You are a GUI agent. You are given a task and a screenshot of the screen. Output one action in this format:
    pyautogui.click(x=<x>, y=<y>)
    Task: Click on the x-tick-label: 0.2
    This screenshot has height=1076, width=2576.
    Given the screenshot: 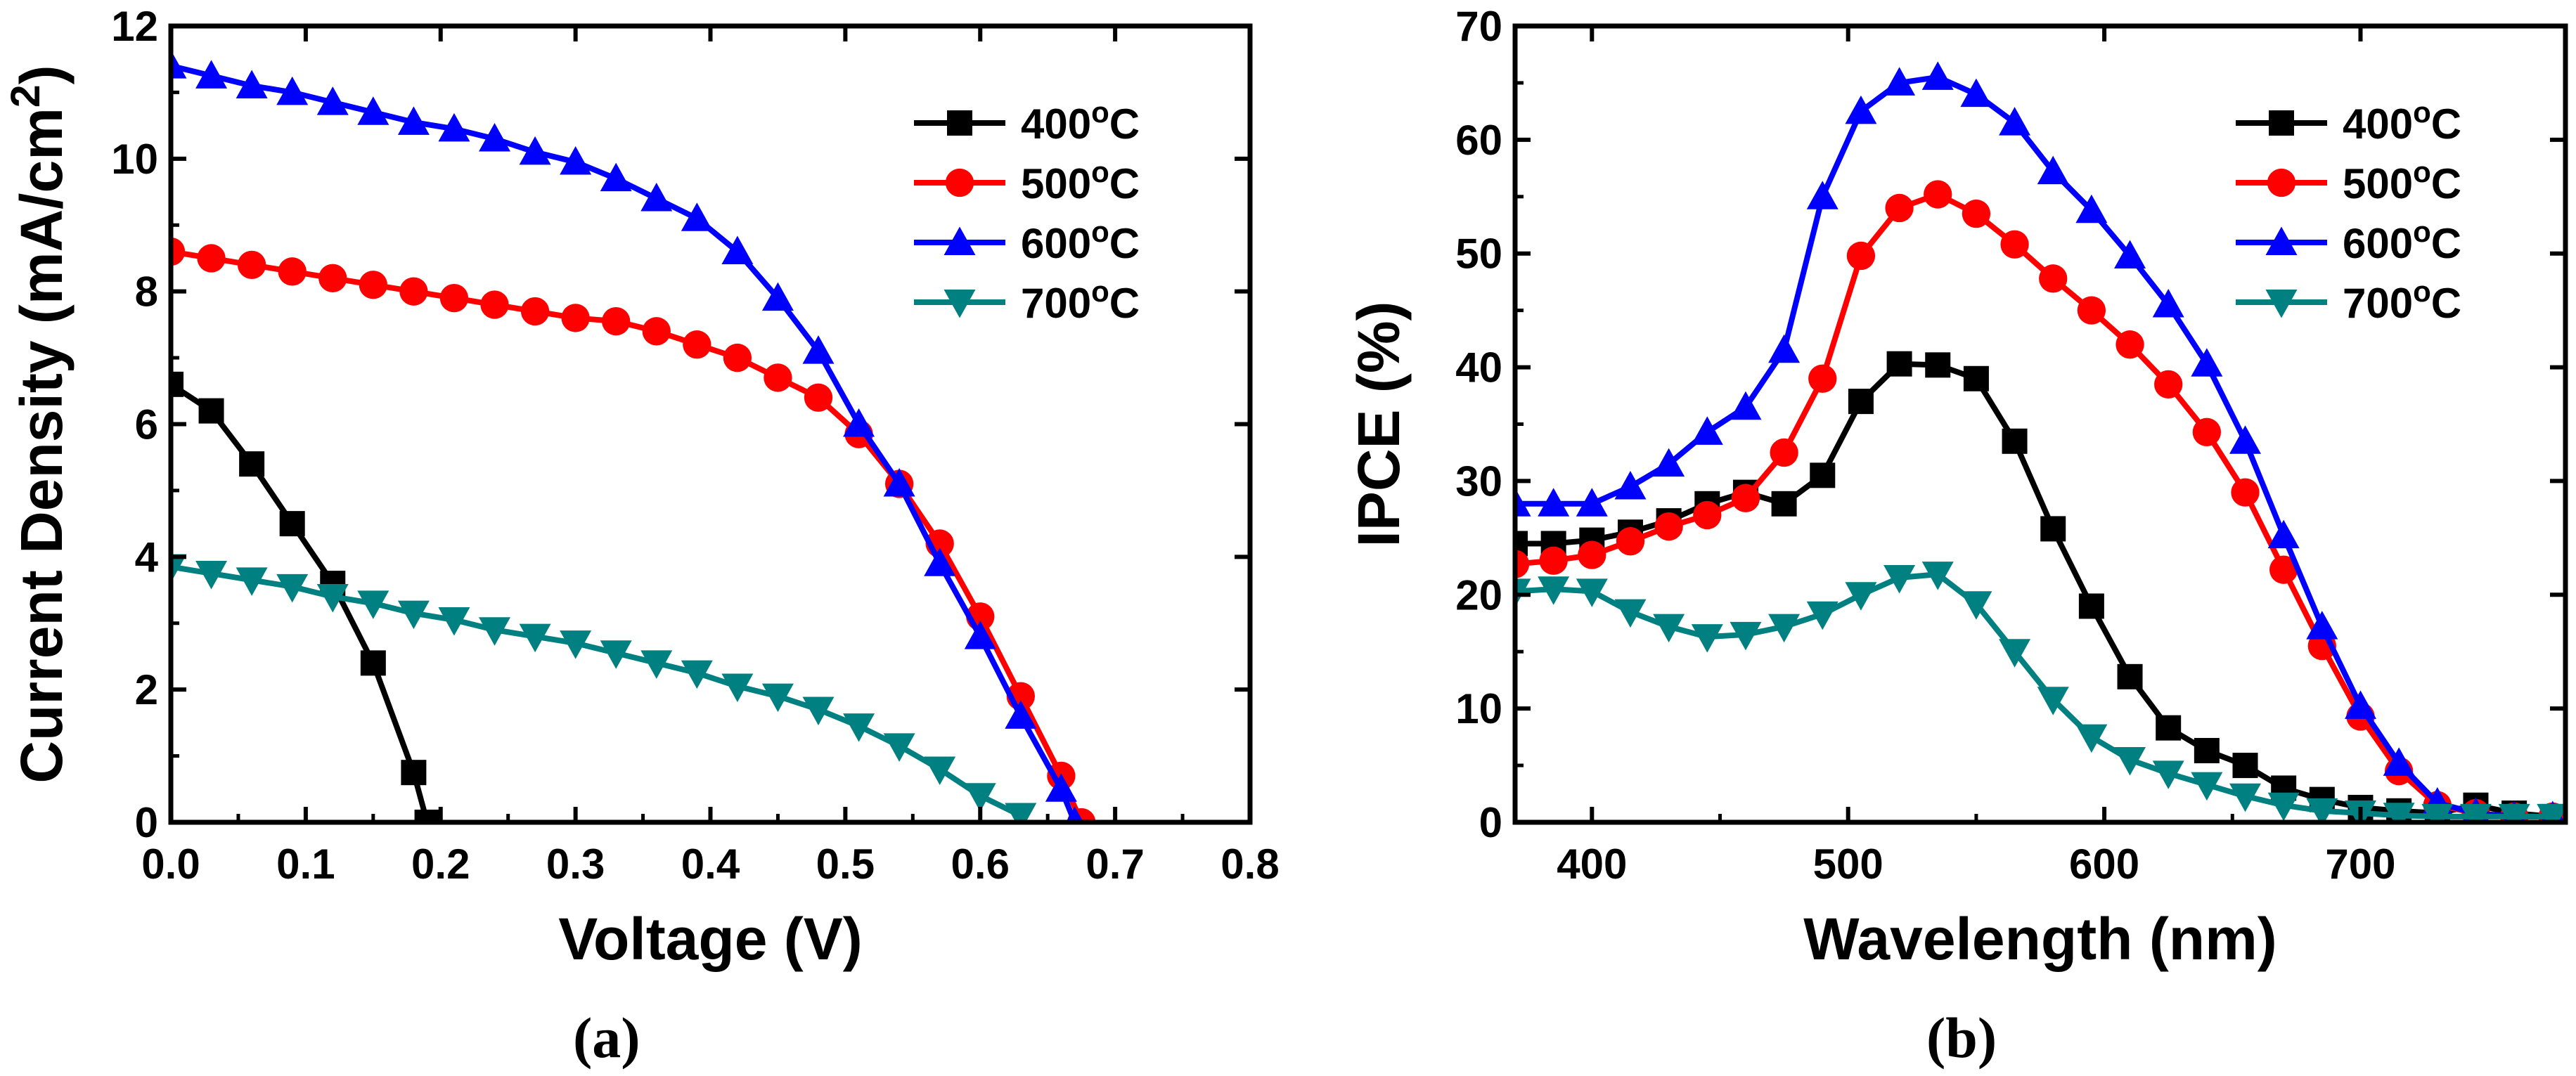 What is the action you would take?
    pyautogui.click(x=440, y=864)
    